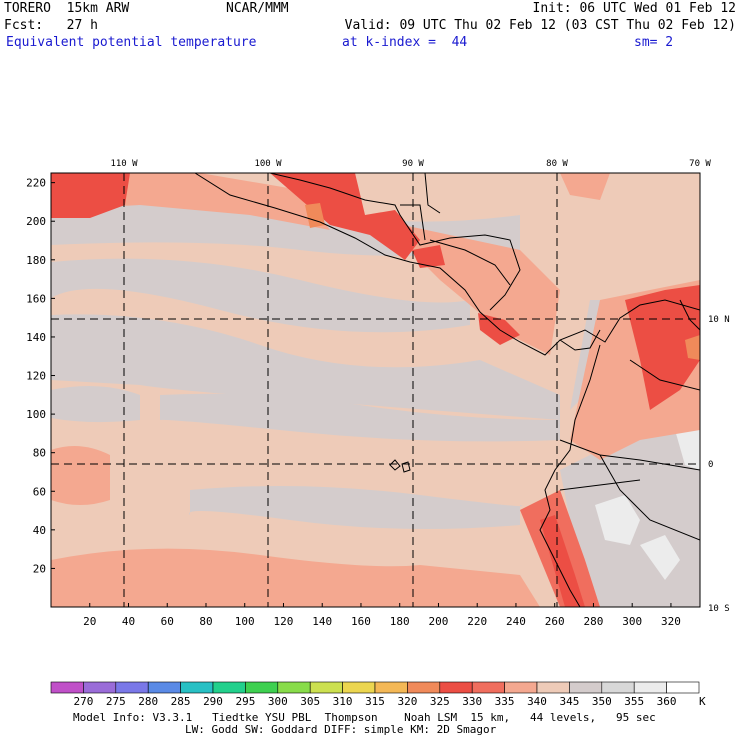 This screenshot has width=740, height=740. I want to click on y-tick-label: 160, so click(36, 298).